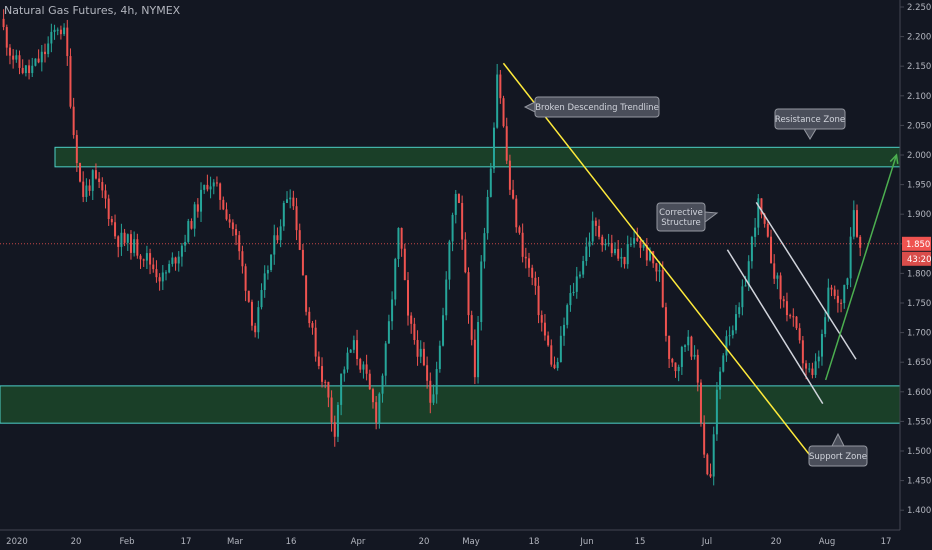 This screenshot has height=550, width=932. What do you see at coordinates (838, 457) in the screenshot?
I see `callout-label: Support Zone` at bounding box center [838, 457].